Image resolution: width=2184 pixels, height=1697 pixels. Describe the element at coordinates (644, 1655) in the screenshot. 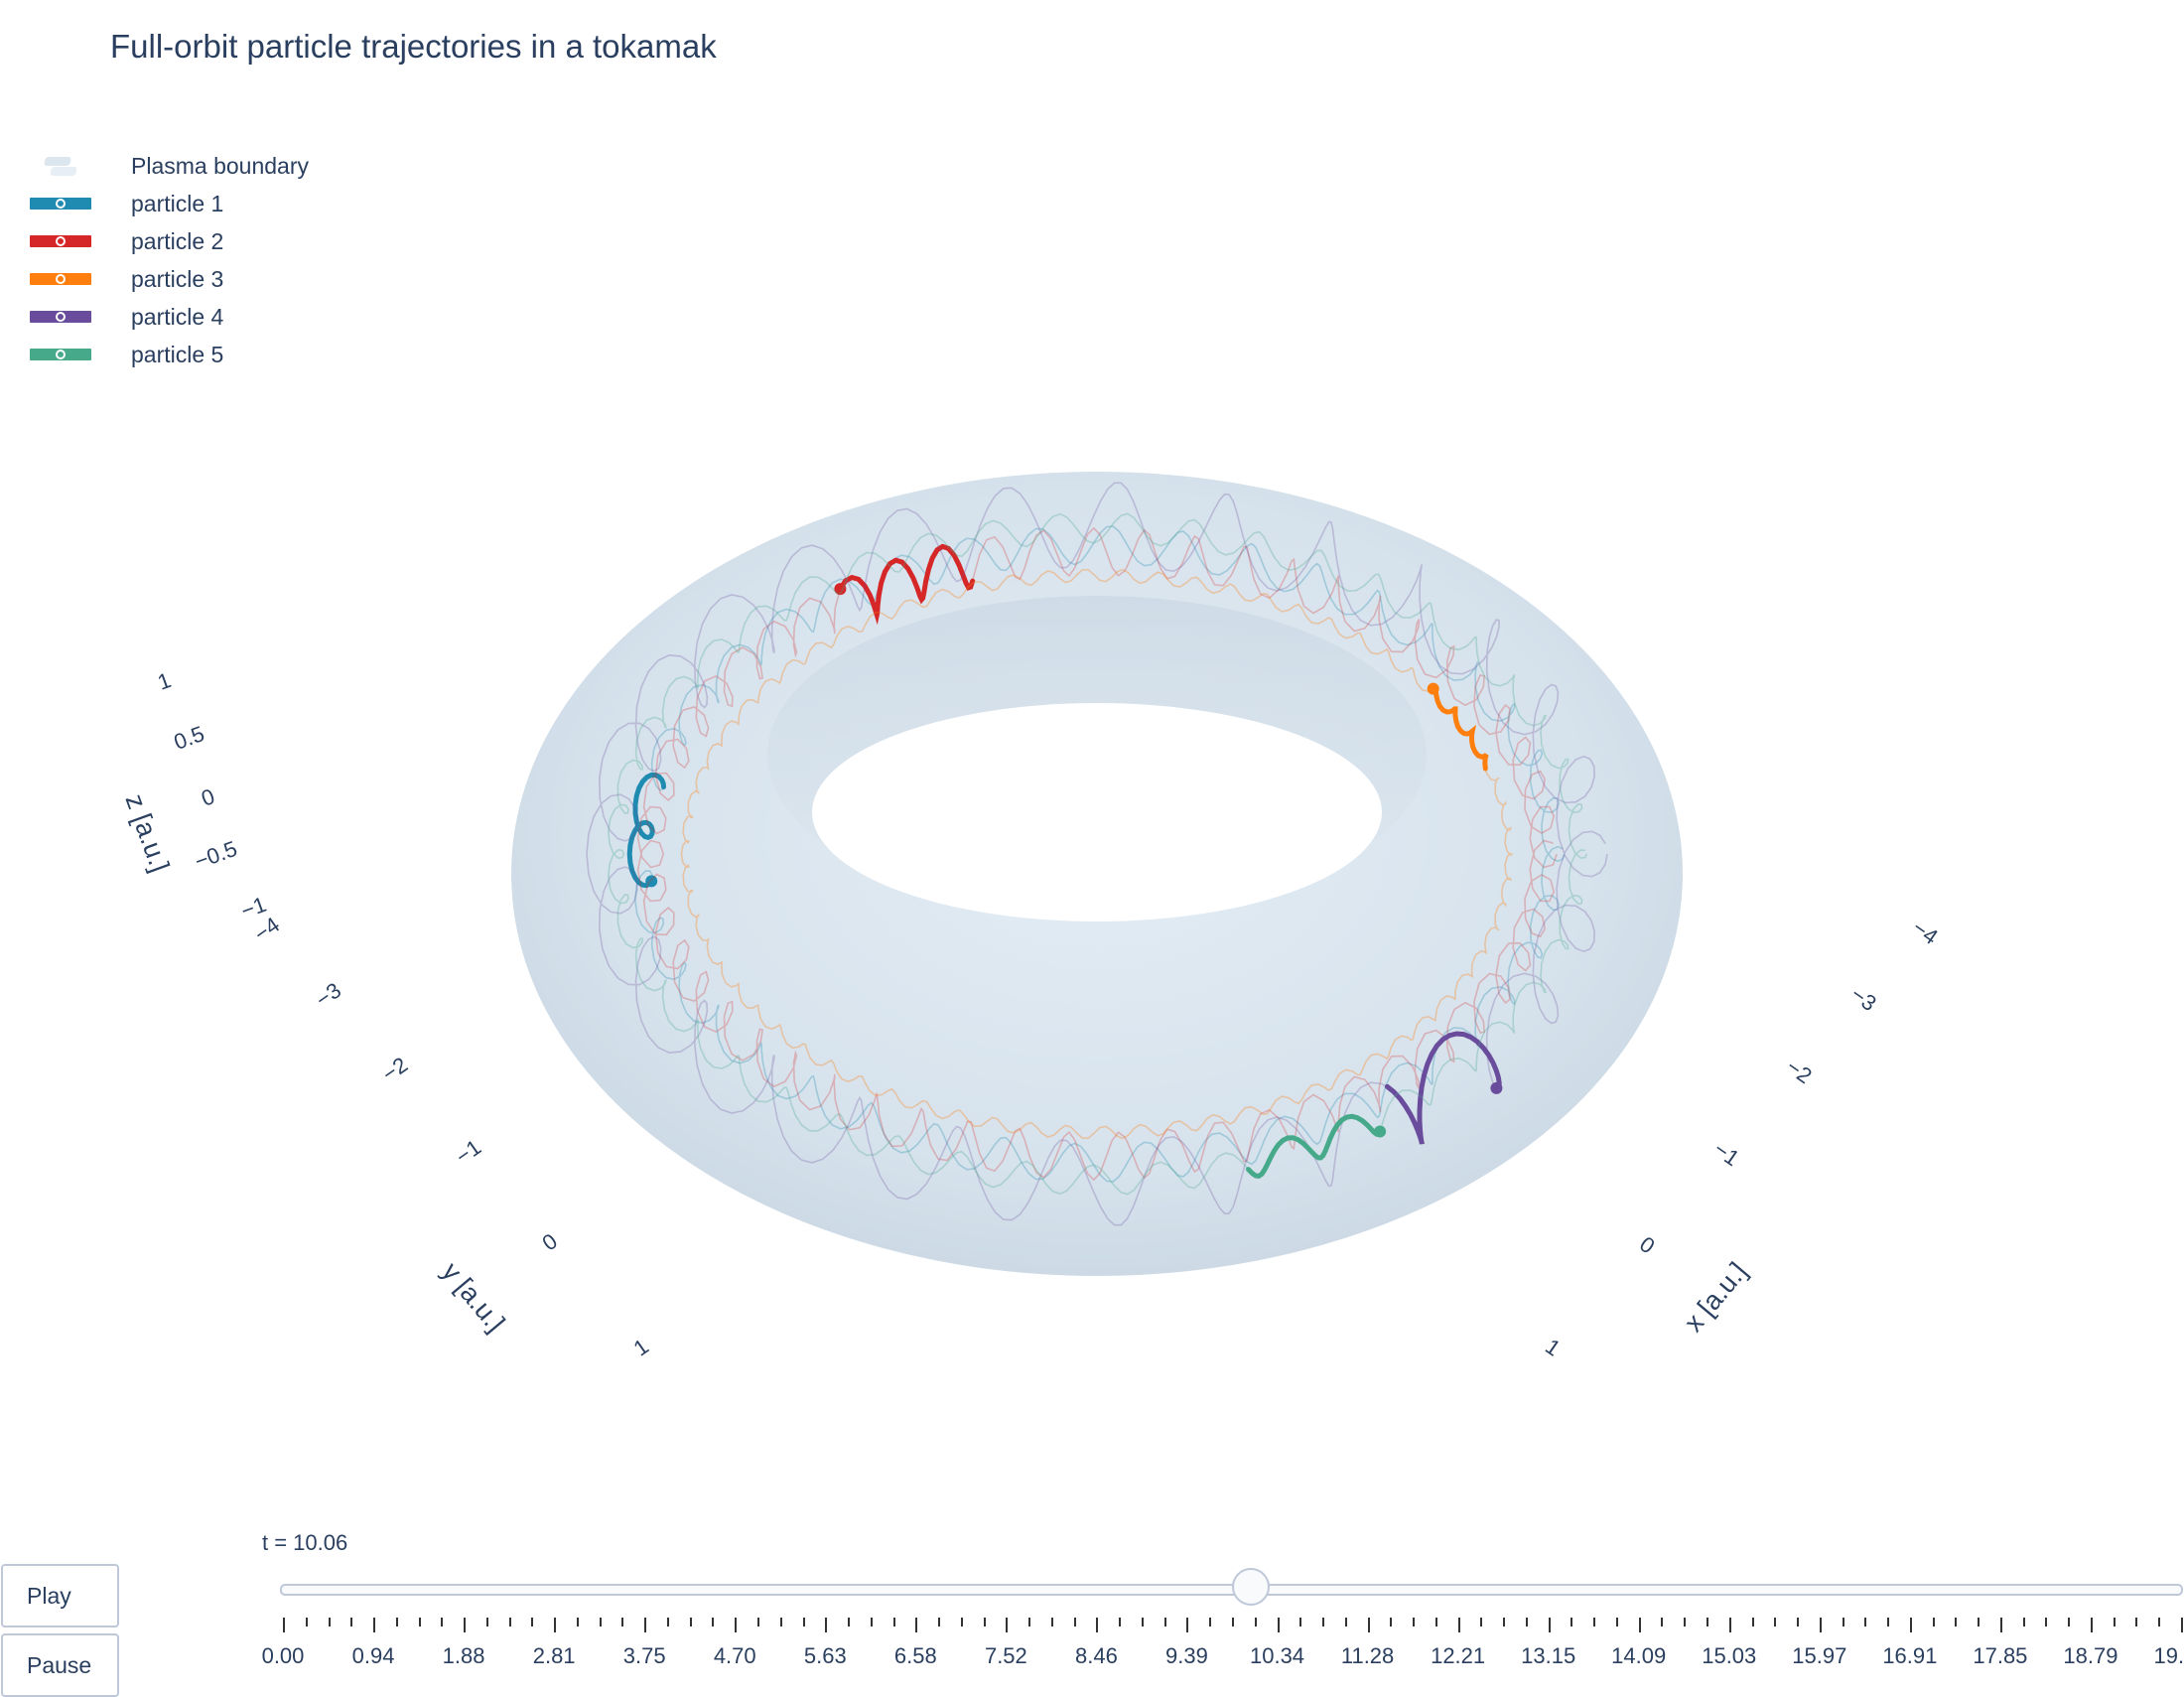

I see `slider-tick-label: 3.75` at that location.